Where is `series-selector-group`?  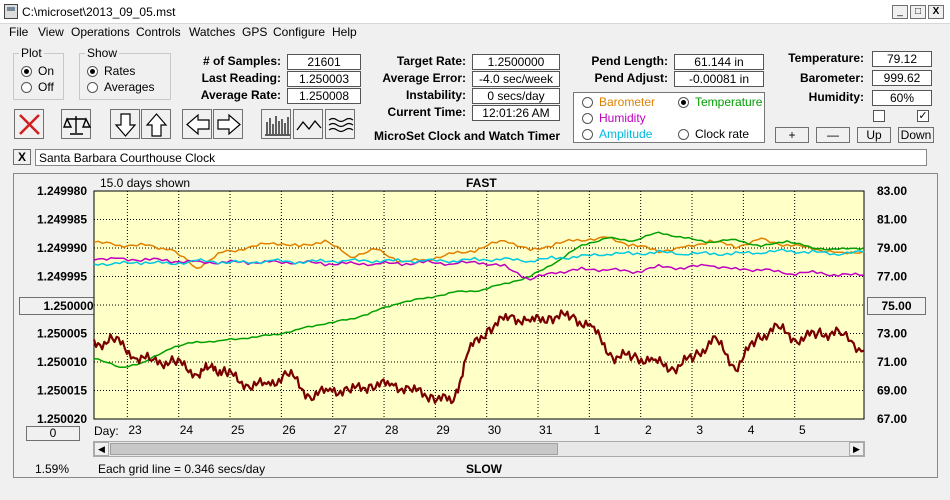 series-selector-group is located at coordinates (669, 117).